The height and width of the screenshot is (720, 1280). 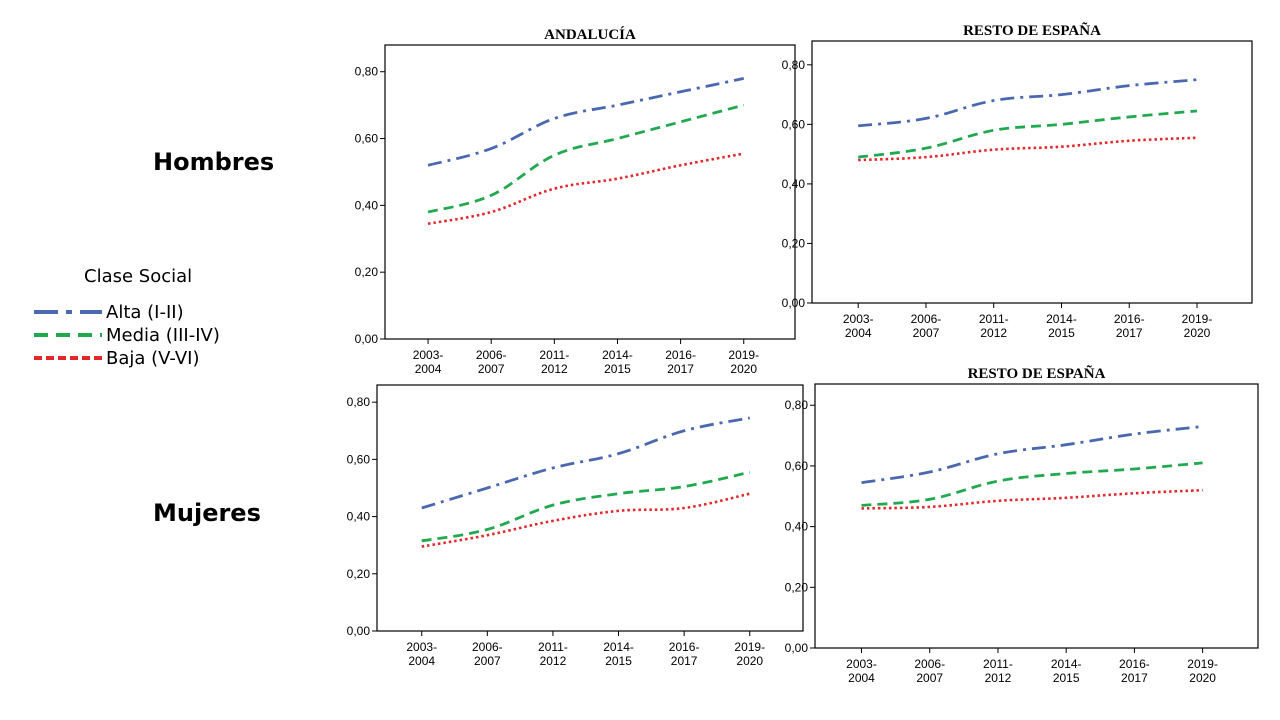 What do you see at coordinates (68, 358) in the screenshot?
I see `legend-swatch-baja` at bounding box center [68, 358].